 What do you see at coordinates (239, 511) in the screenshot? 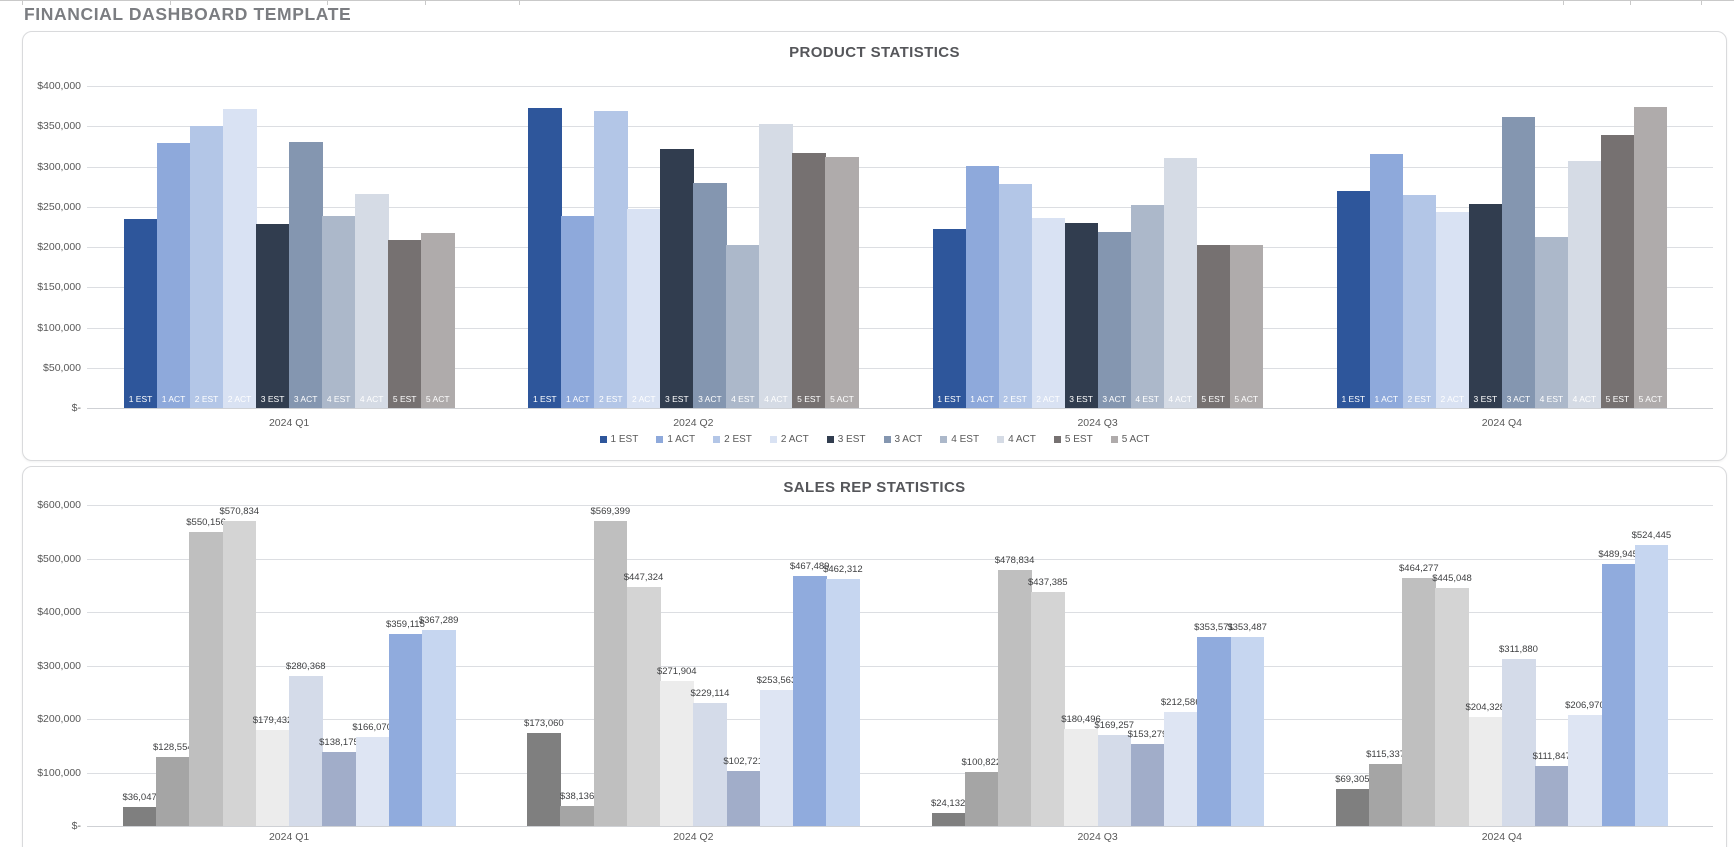
I see `bar-value-label: $570,834` at bounding box center [239, 511].